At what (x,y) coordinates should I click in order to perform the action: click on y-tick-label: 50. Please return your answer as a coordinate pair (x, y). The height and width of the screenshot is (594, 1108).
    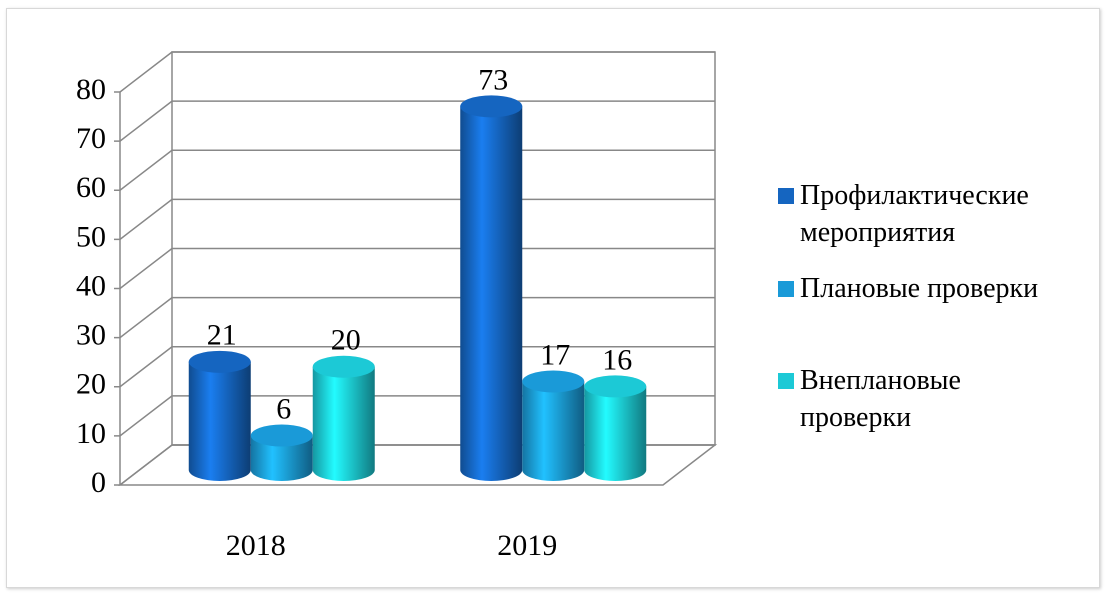
    Looking at the image, I should click on (91, 236).